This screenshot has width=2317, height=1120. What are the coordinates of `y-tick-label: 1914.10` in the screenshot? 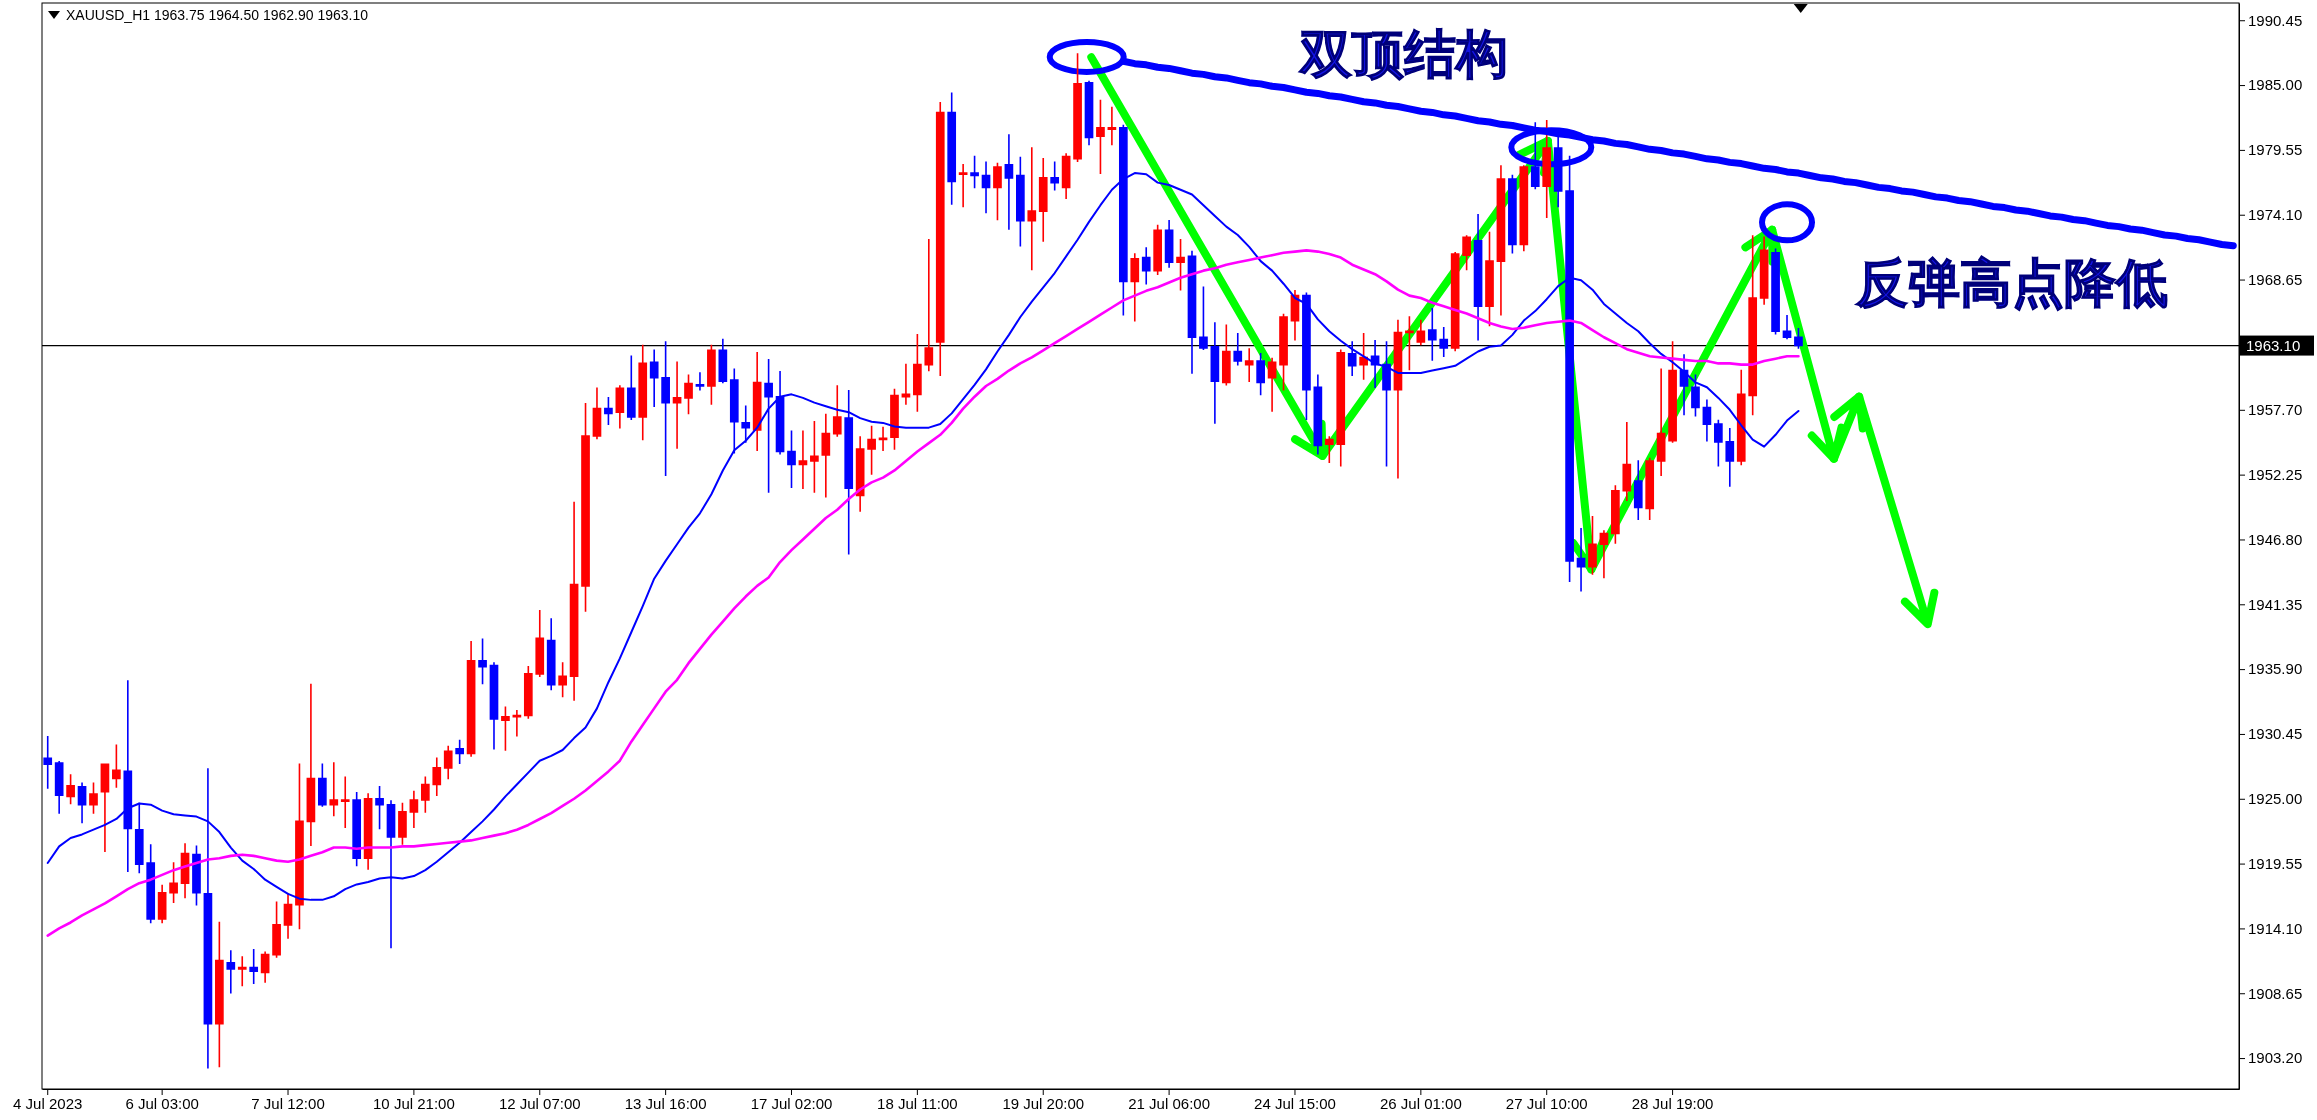 It's located at (2275, 928).